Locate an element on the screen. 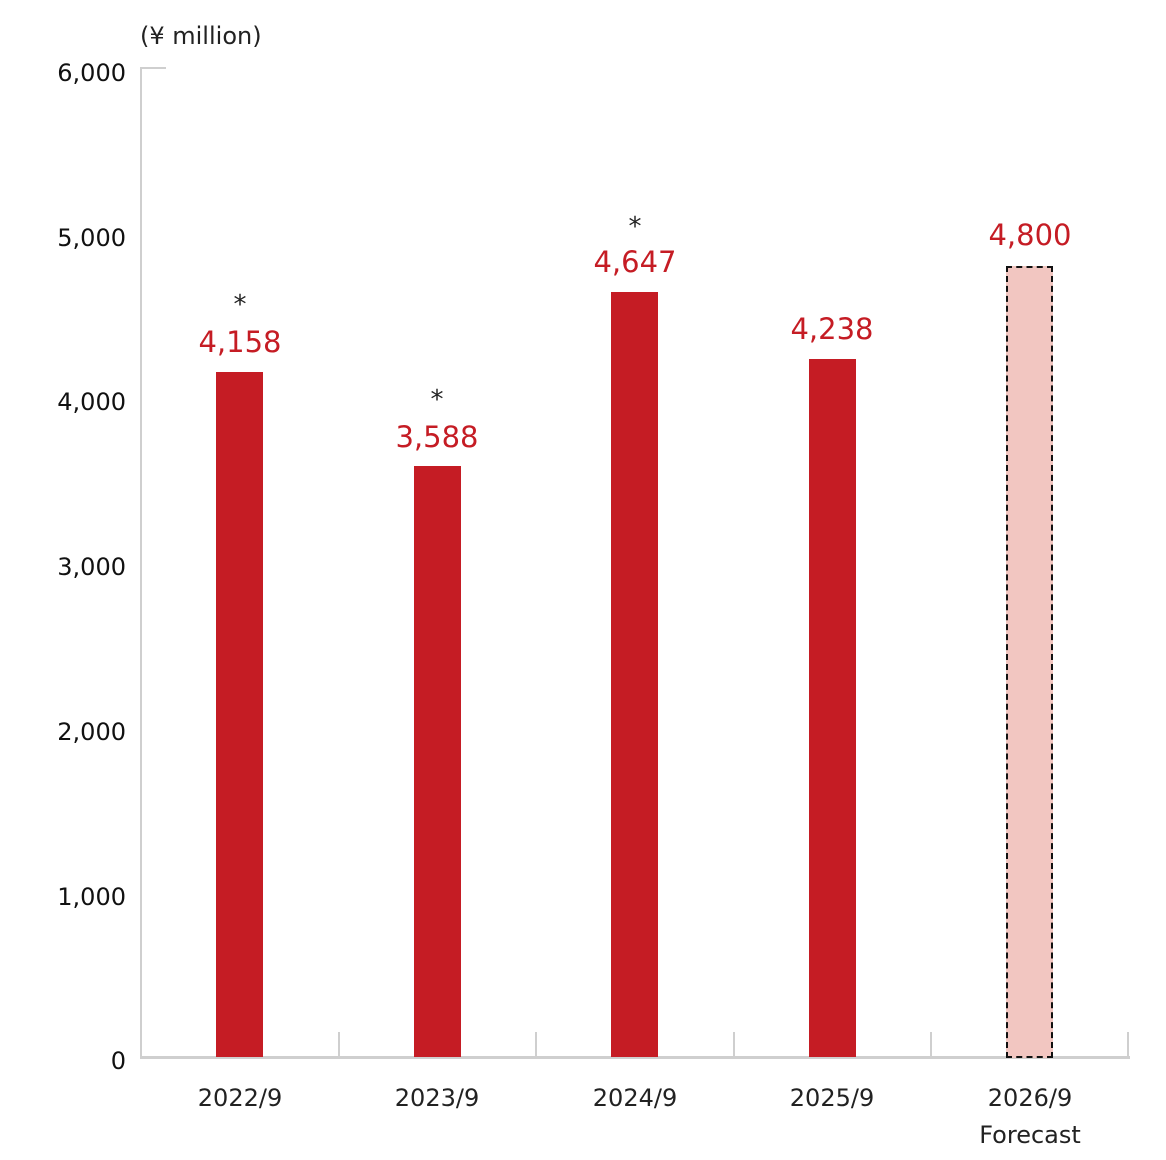 The image size is (1166, 1160). value-label: 4,647 is located at coordinates (635, 262).